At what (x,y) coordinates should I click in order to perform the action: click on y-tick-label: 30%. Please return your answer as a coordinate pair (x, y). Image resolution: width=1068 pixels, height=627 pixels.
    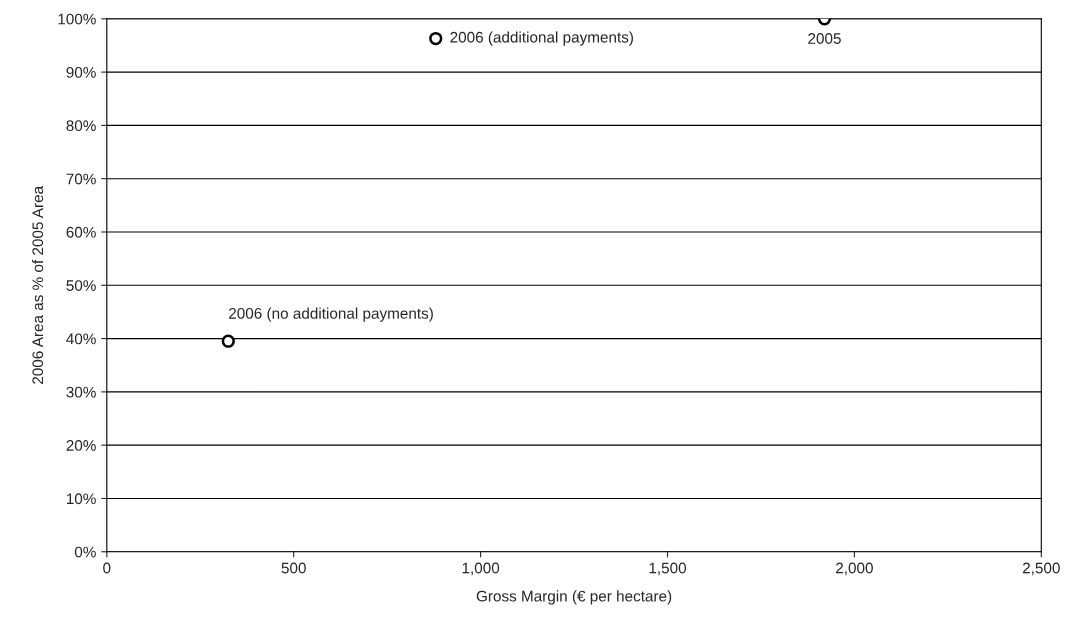
    Looking at the image, I should click on (81, 392).